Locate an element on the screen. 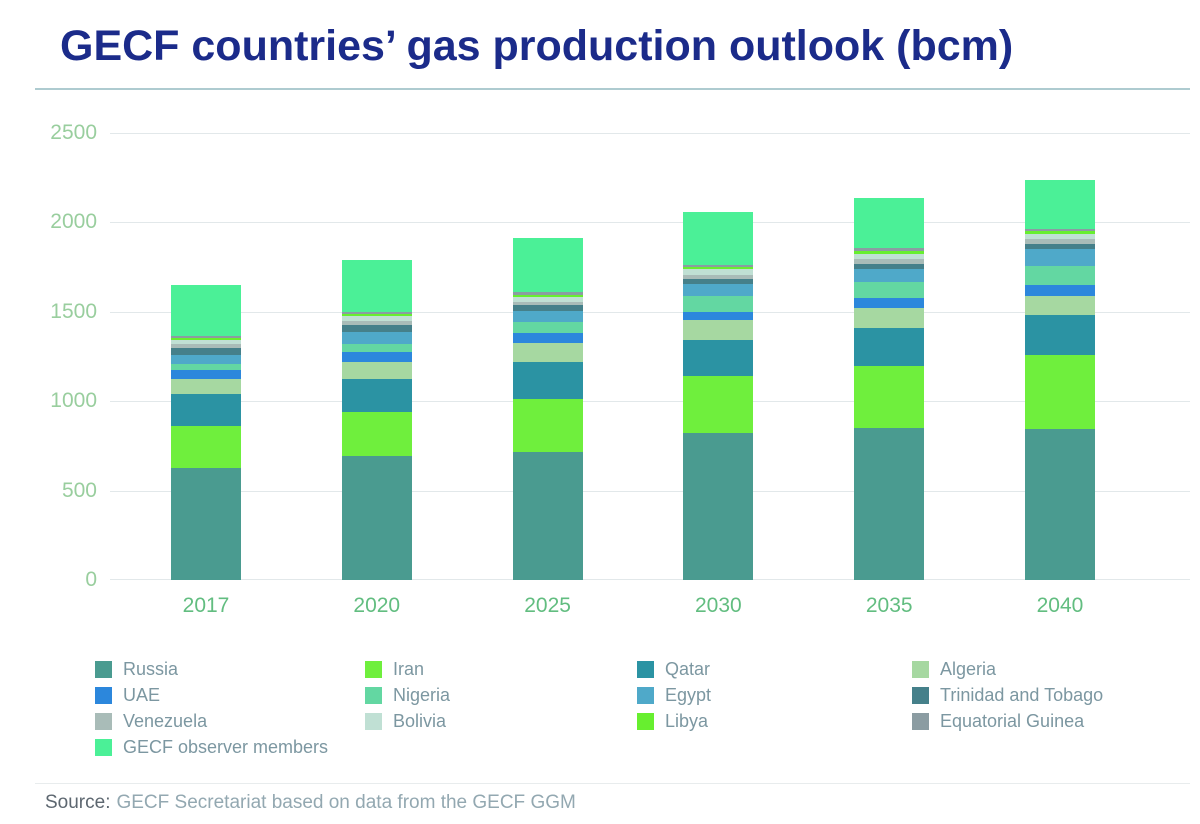  bar-segment-venezuela-2030 is located at coordinates (718, 277).